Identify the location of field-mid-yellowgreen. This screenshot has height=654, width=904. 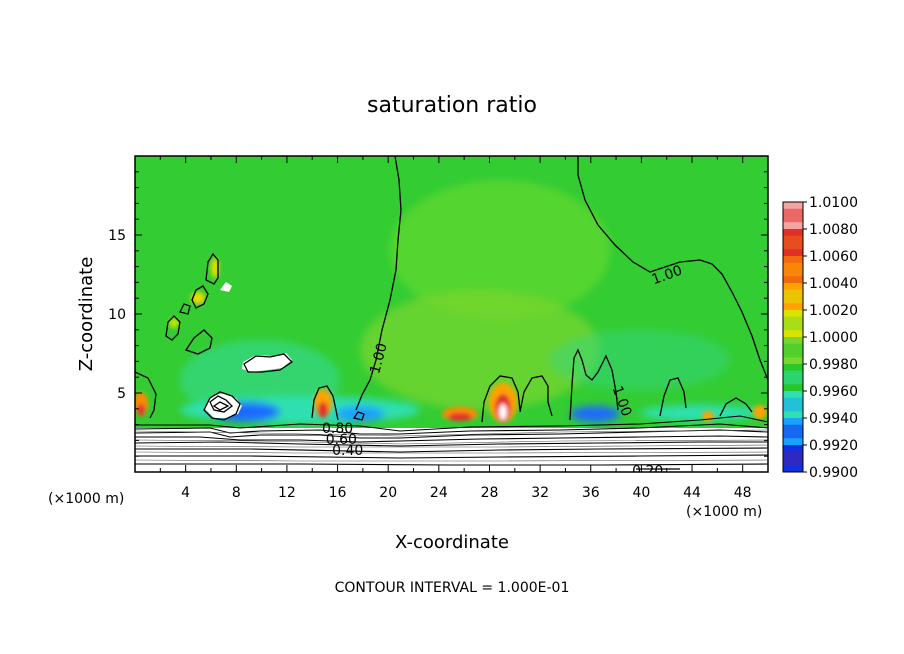
(480, 350).